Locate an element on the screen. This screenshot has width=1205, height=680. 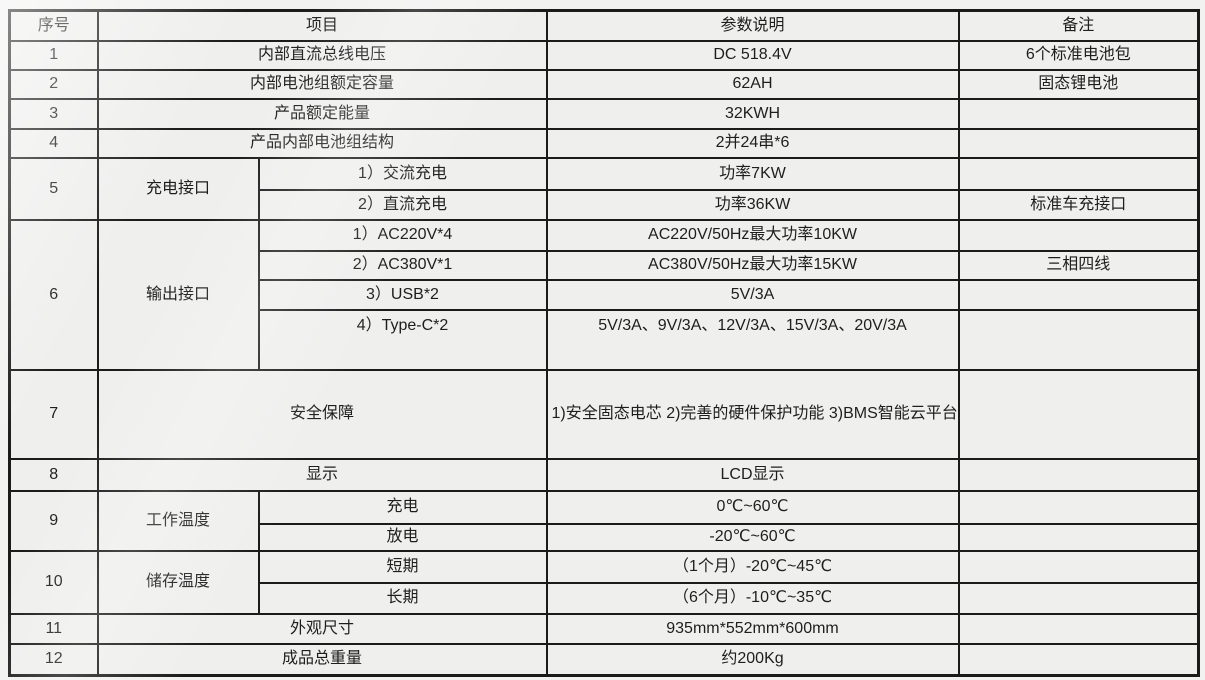
cell-item: 4）Type-C*2 is located at coordinates (402, 339).